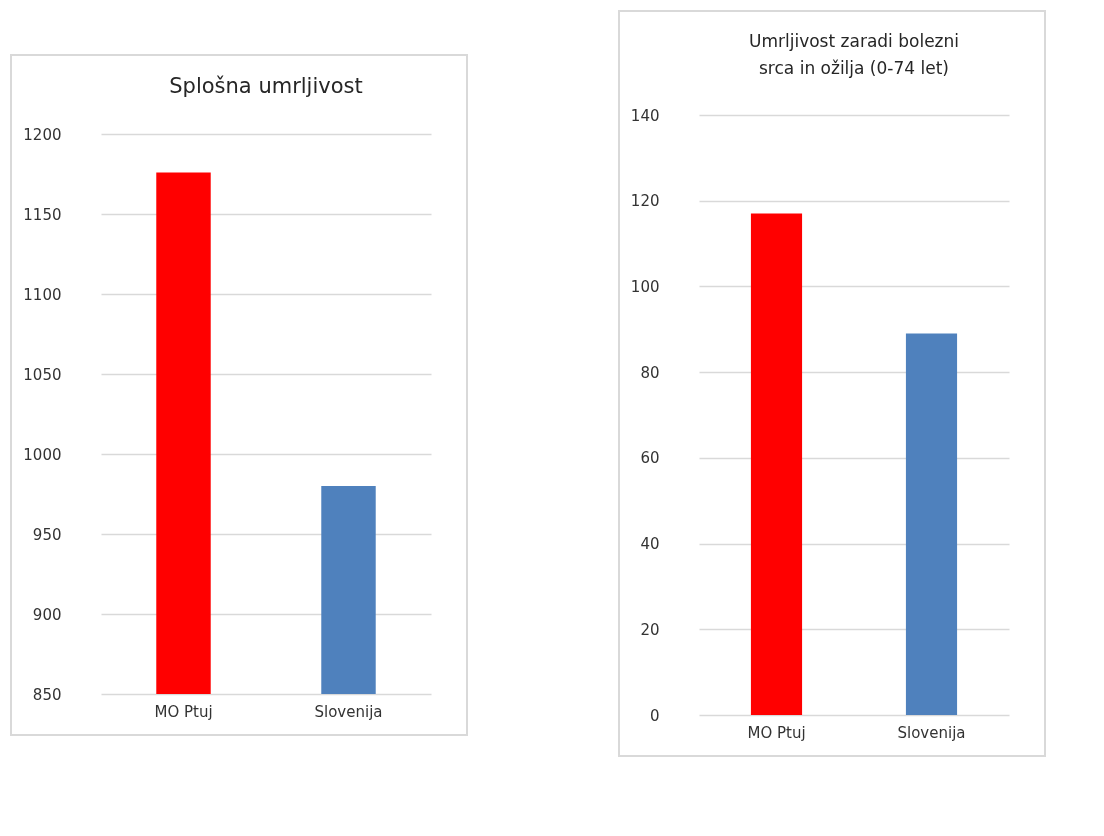 The width and height of the screenshot is (1104, 836). Describe the element at coordinates (645, 115) in the screenshot. I see `y-tick-label: 140` at that location.